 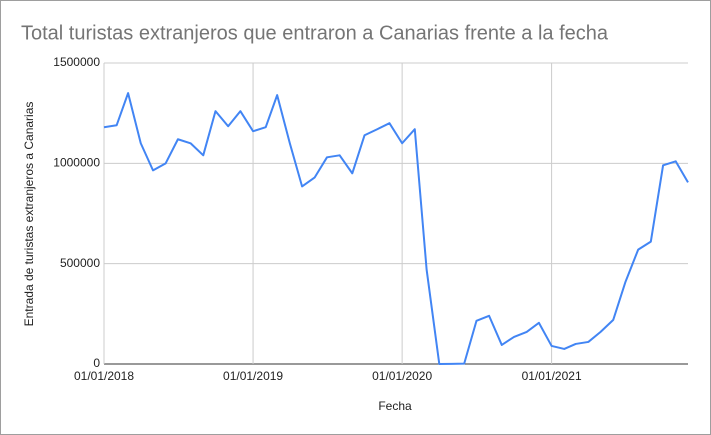 What do you see at coordinates (253, 376) in the screenshot?
I see `x-tick-label: 01/01/2019` at bounding box center [253, 376].